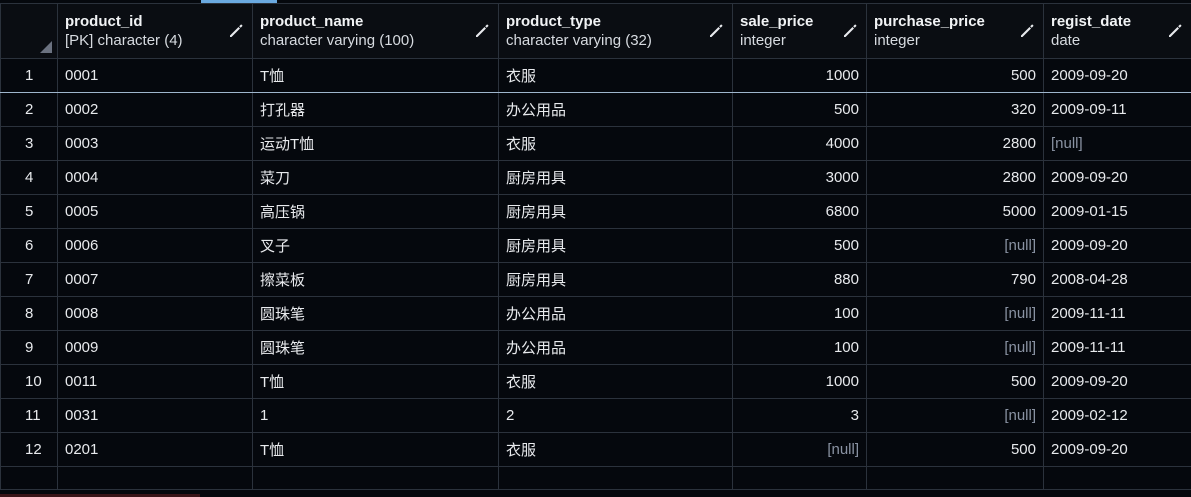 The image size is (1191, 497). Describe the element at coordinates (799, 211) in the screenshot. I see `cell-sale-price: 6800` at that location.